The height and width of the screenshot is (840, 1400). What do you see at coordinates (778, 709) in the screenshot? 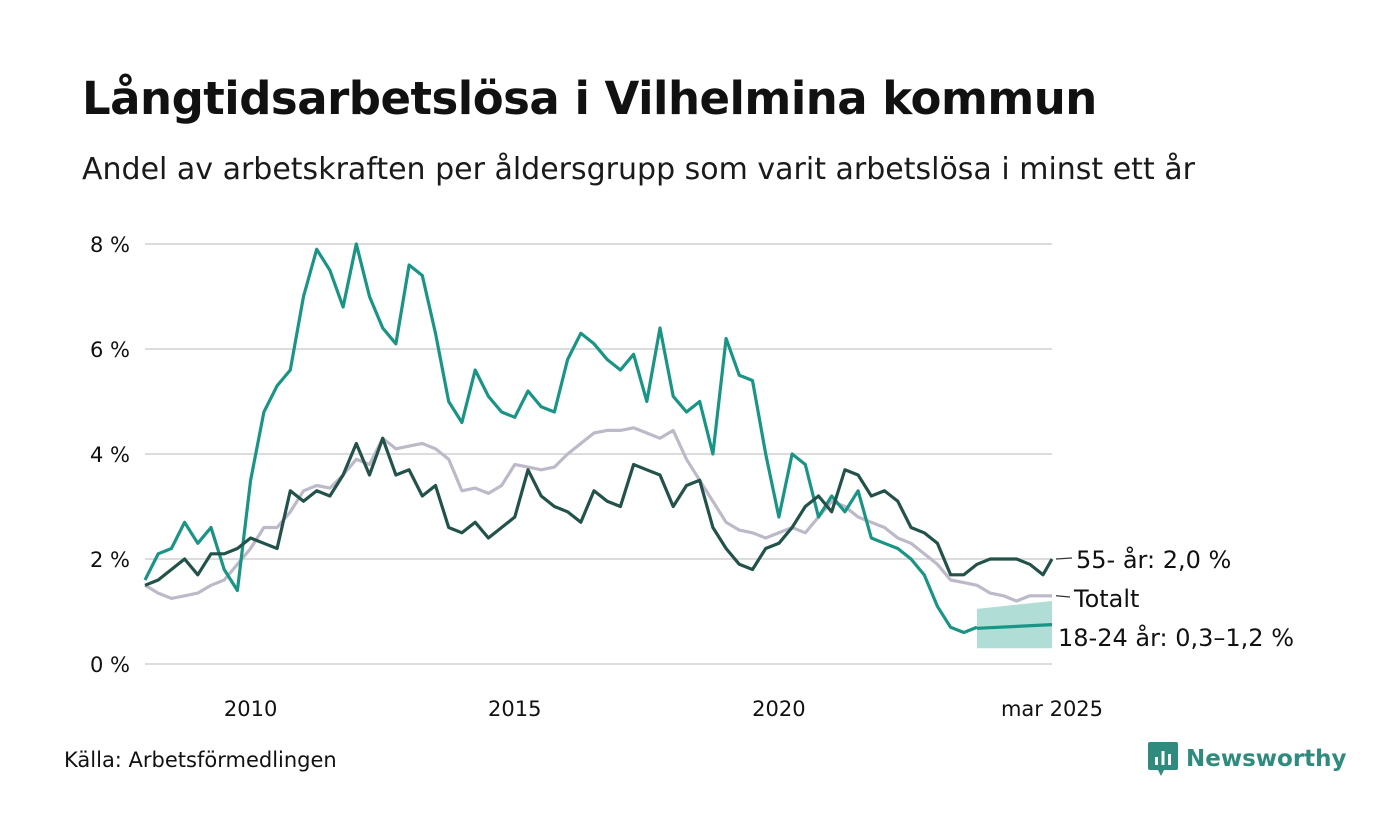
I see `x-tick-label: 2020` at bounding box center [778, 709].